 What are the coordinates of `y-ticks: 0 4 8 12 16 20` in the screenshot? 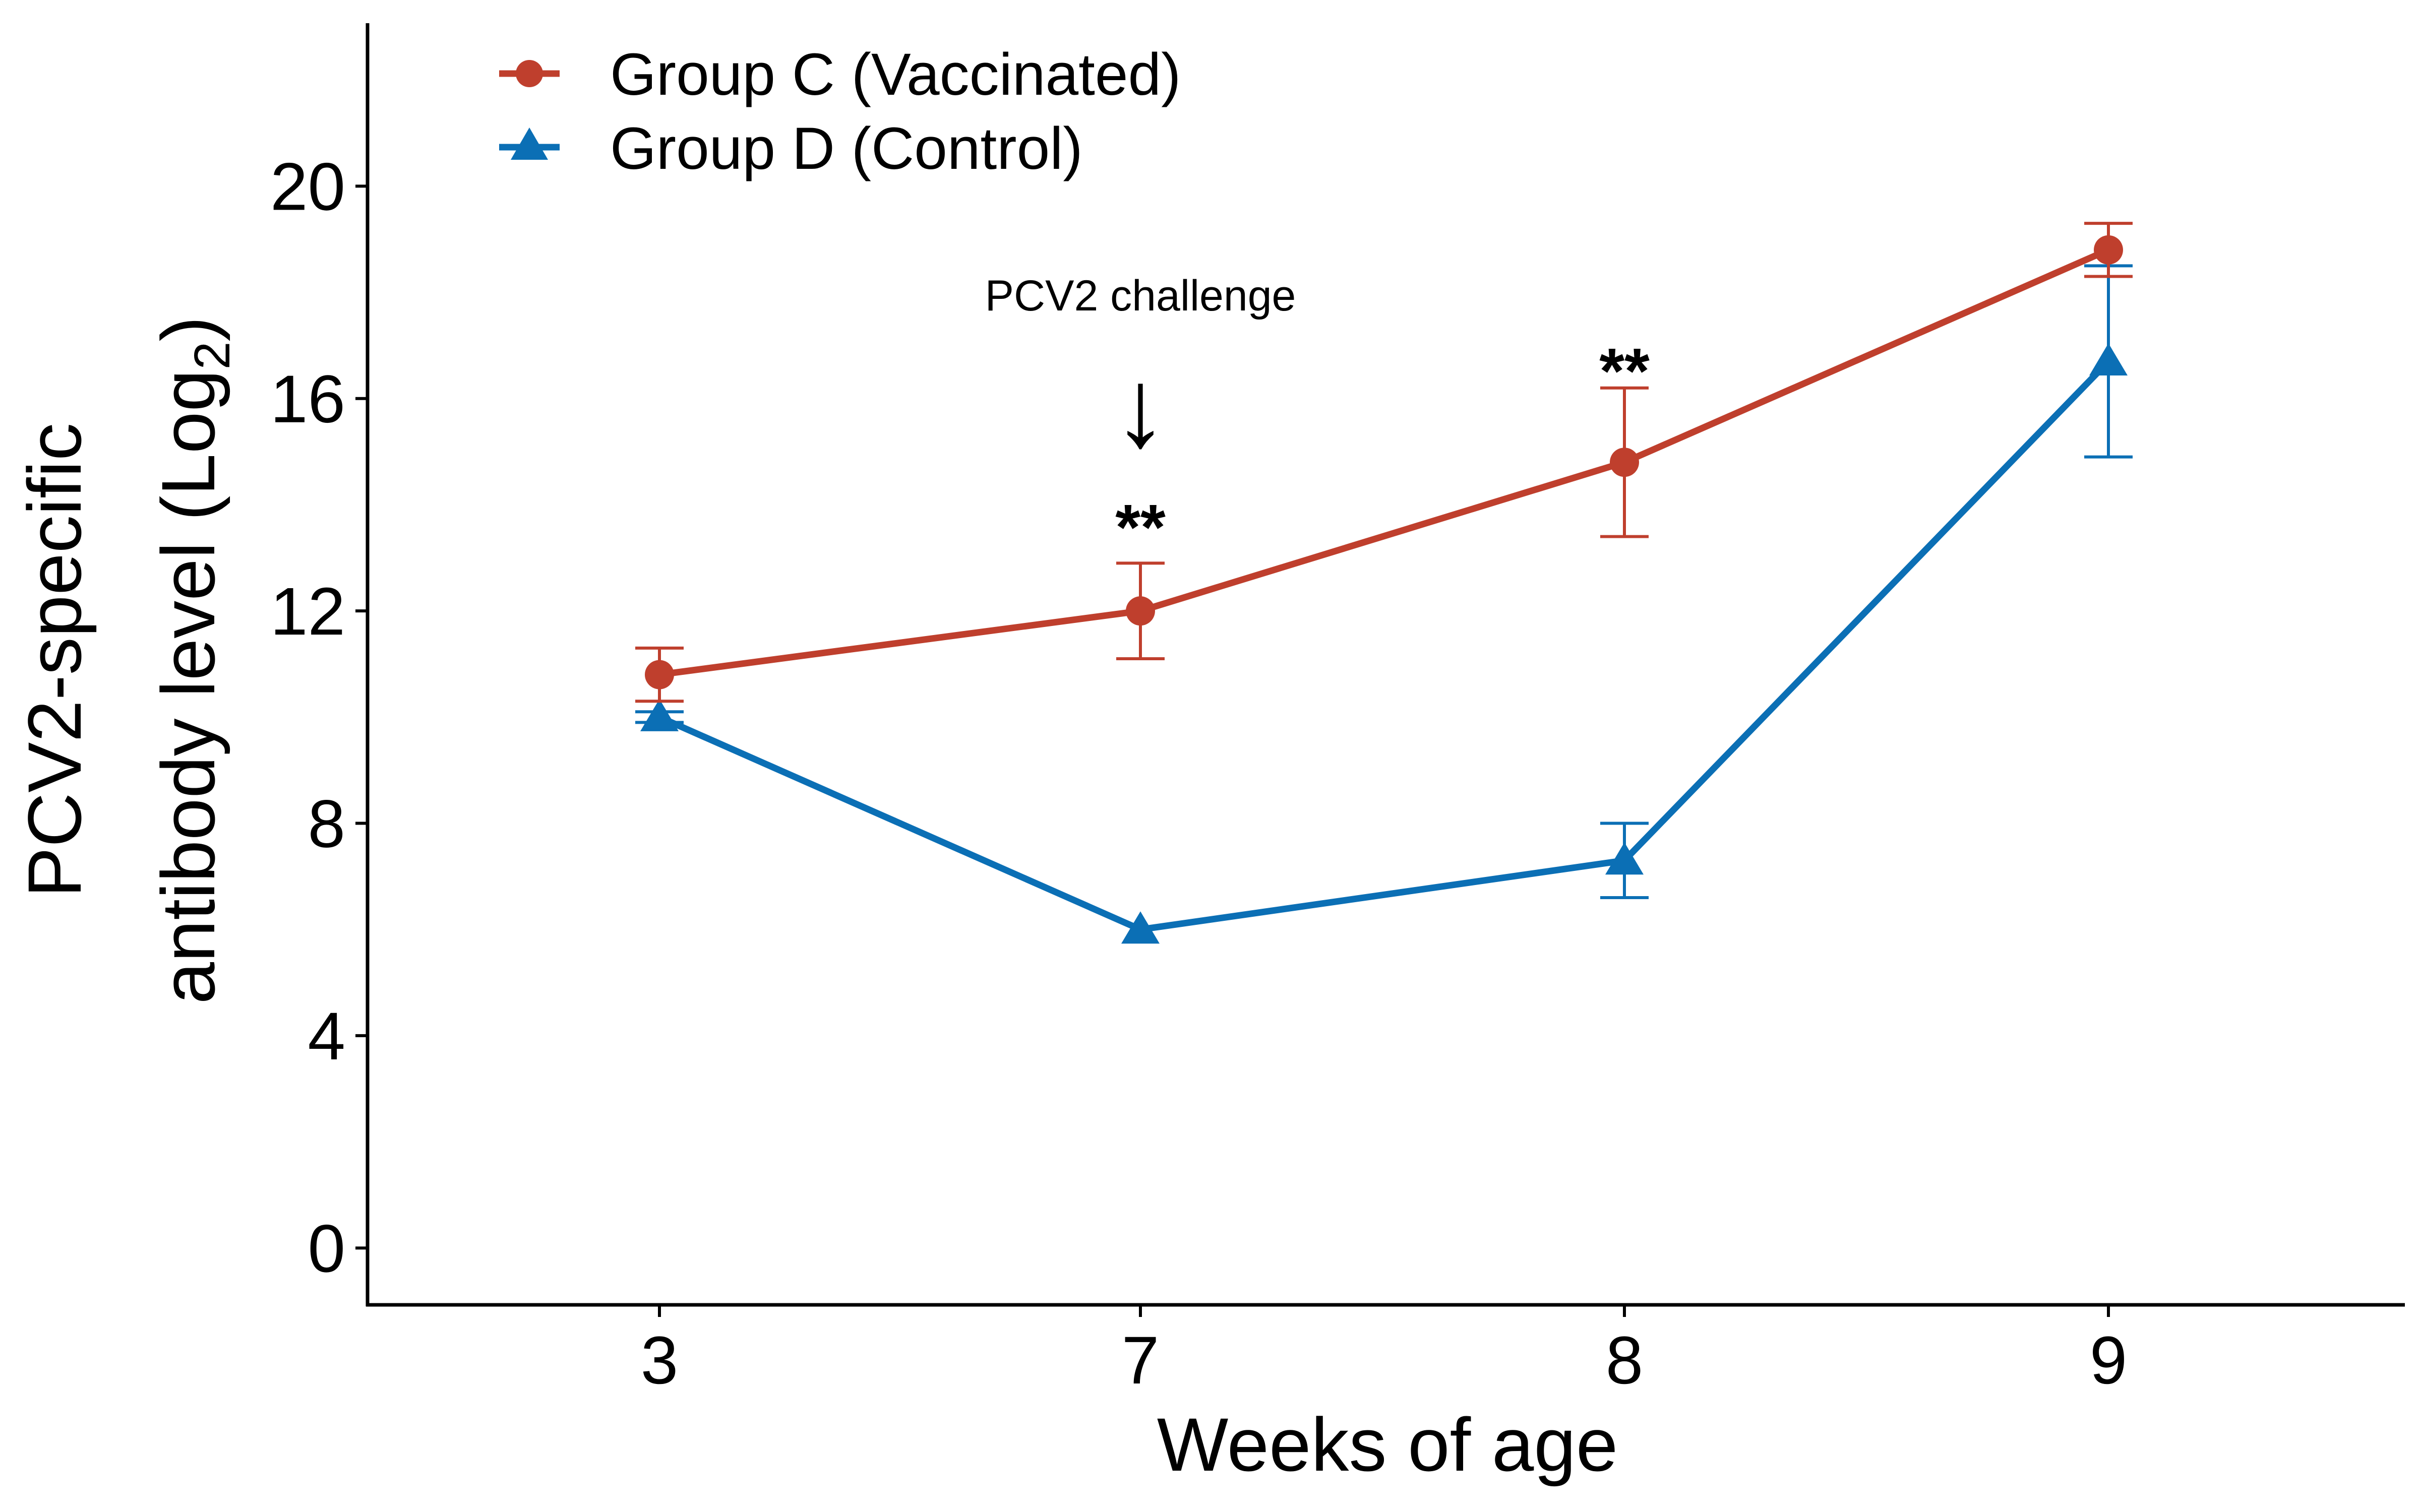 It's located at (319, 717).